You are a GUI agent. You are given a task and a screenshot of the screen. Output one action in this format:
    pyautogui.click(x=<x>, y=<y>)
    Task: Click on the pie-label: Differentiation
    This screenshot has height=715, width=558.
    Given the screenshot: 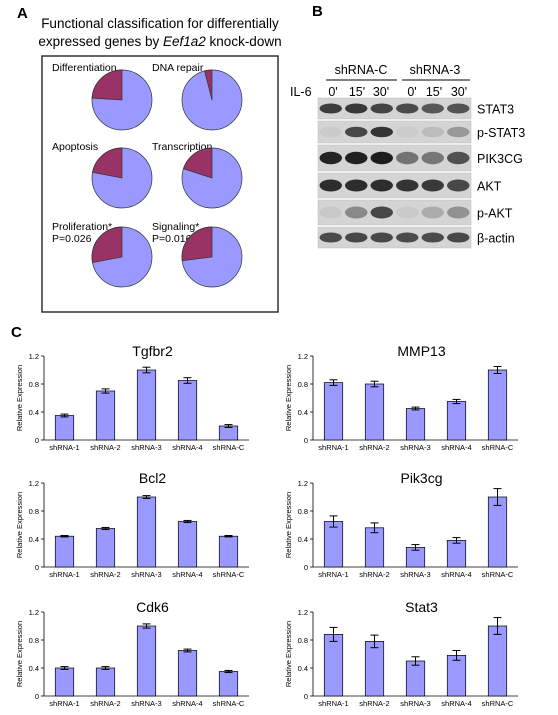 What is the action you would take?
    pyautogui.click(x=84, y=68)
    